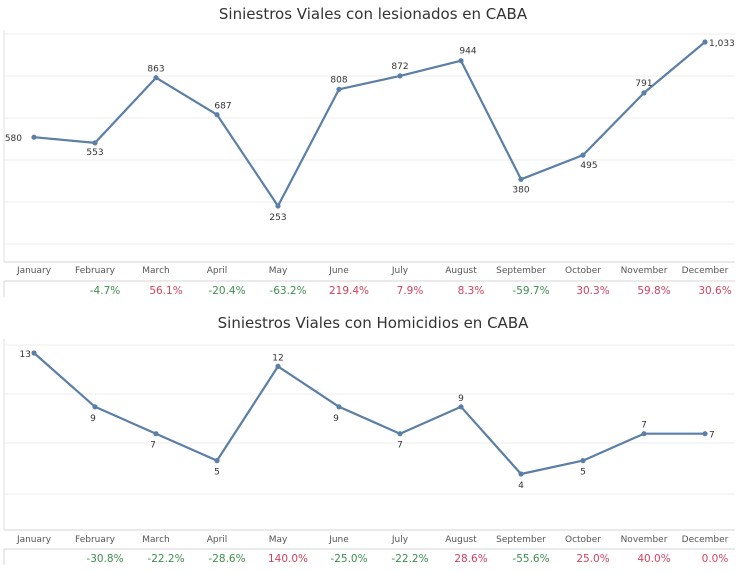  What do you see at coordinates (643, 84) in the screenshot?
I see `chart1-data-label-november: 791` at bounding box center [643, 84].